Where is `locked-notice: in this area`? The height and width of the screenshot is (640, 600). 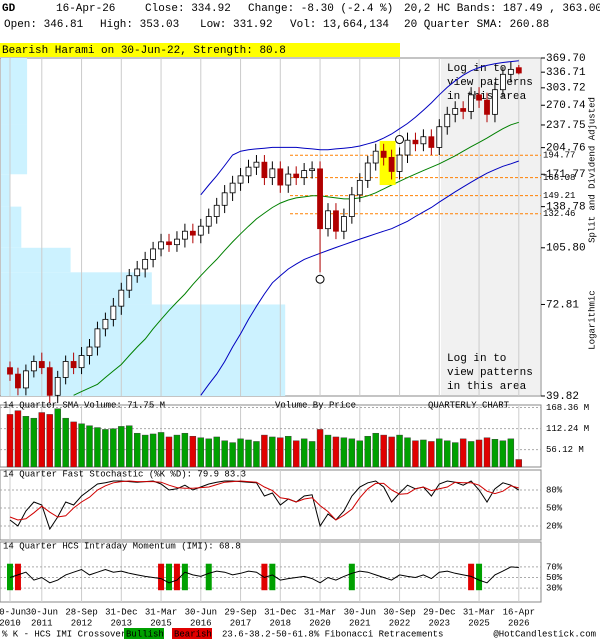 locked-notice: in this area is located at coordinates (487, 387).